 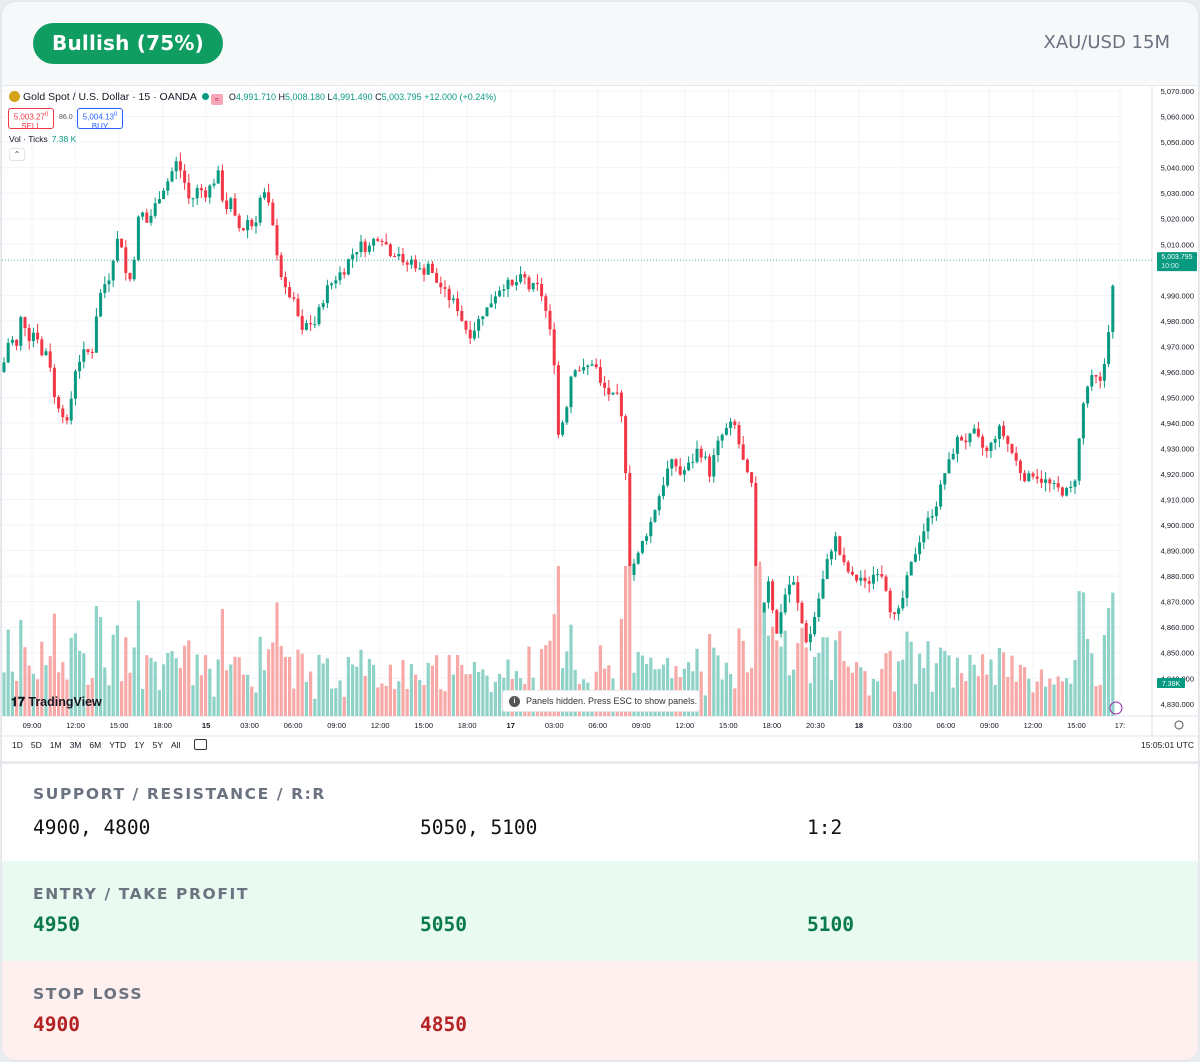 What do you see at coordinates (14, 96) in the screenshot?
I see `gold-coin-icon` at bounding box center [14, 96].